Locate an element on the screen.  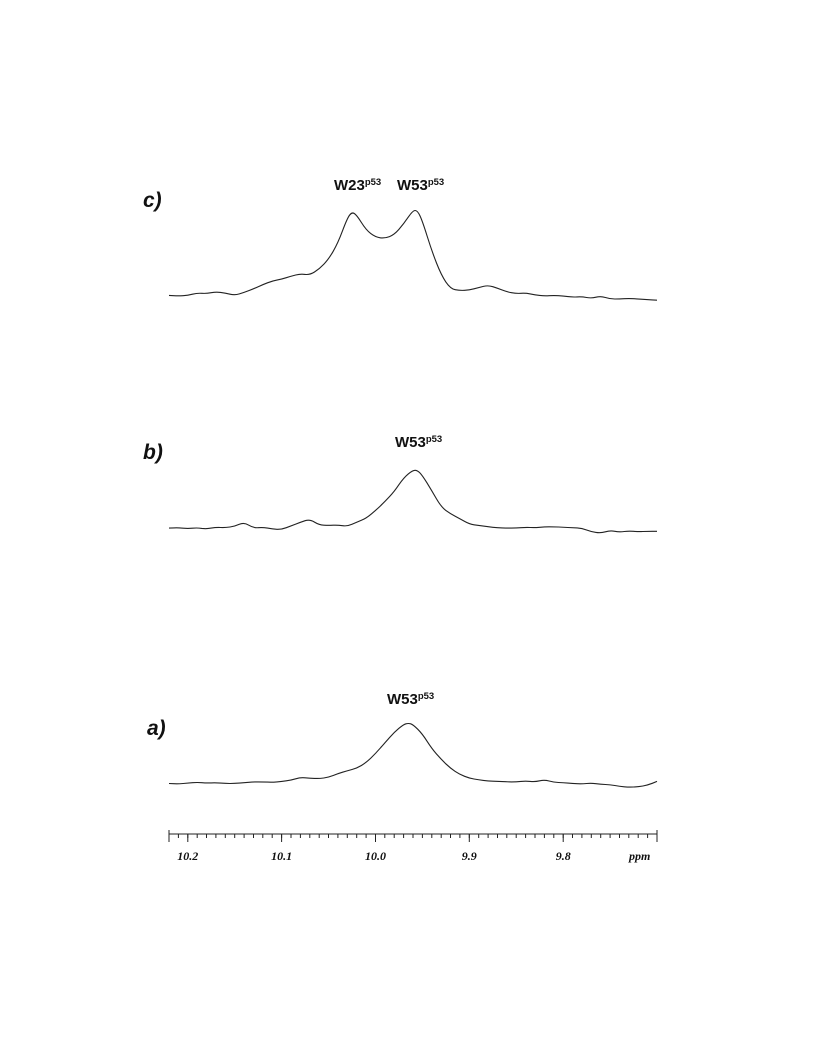
x-axis-tick-labels: 10.2 10.1 10.0 9.9 9.8 is located at coordinates (373, 856).